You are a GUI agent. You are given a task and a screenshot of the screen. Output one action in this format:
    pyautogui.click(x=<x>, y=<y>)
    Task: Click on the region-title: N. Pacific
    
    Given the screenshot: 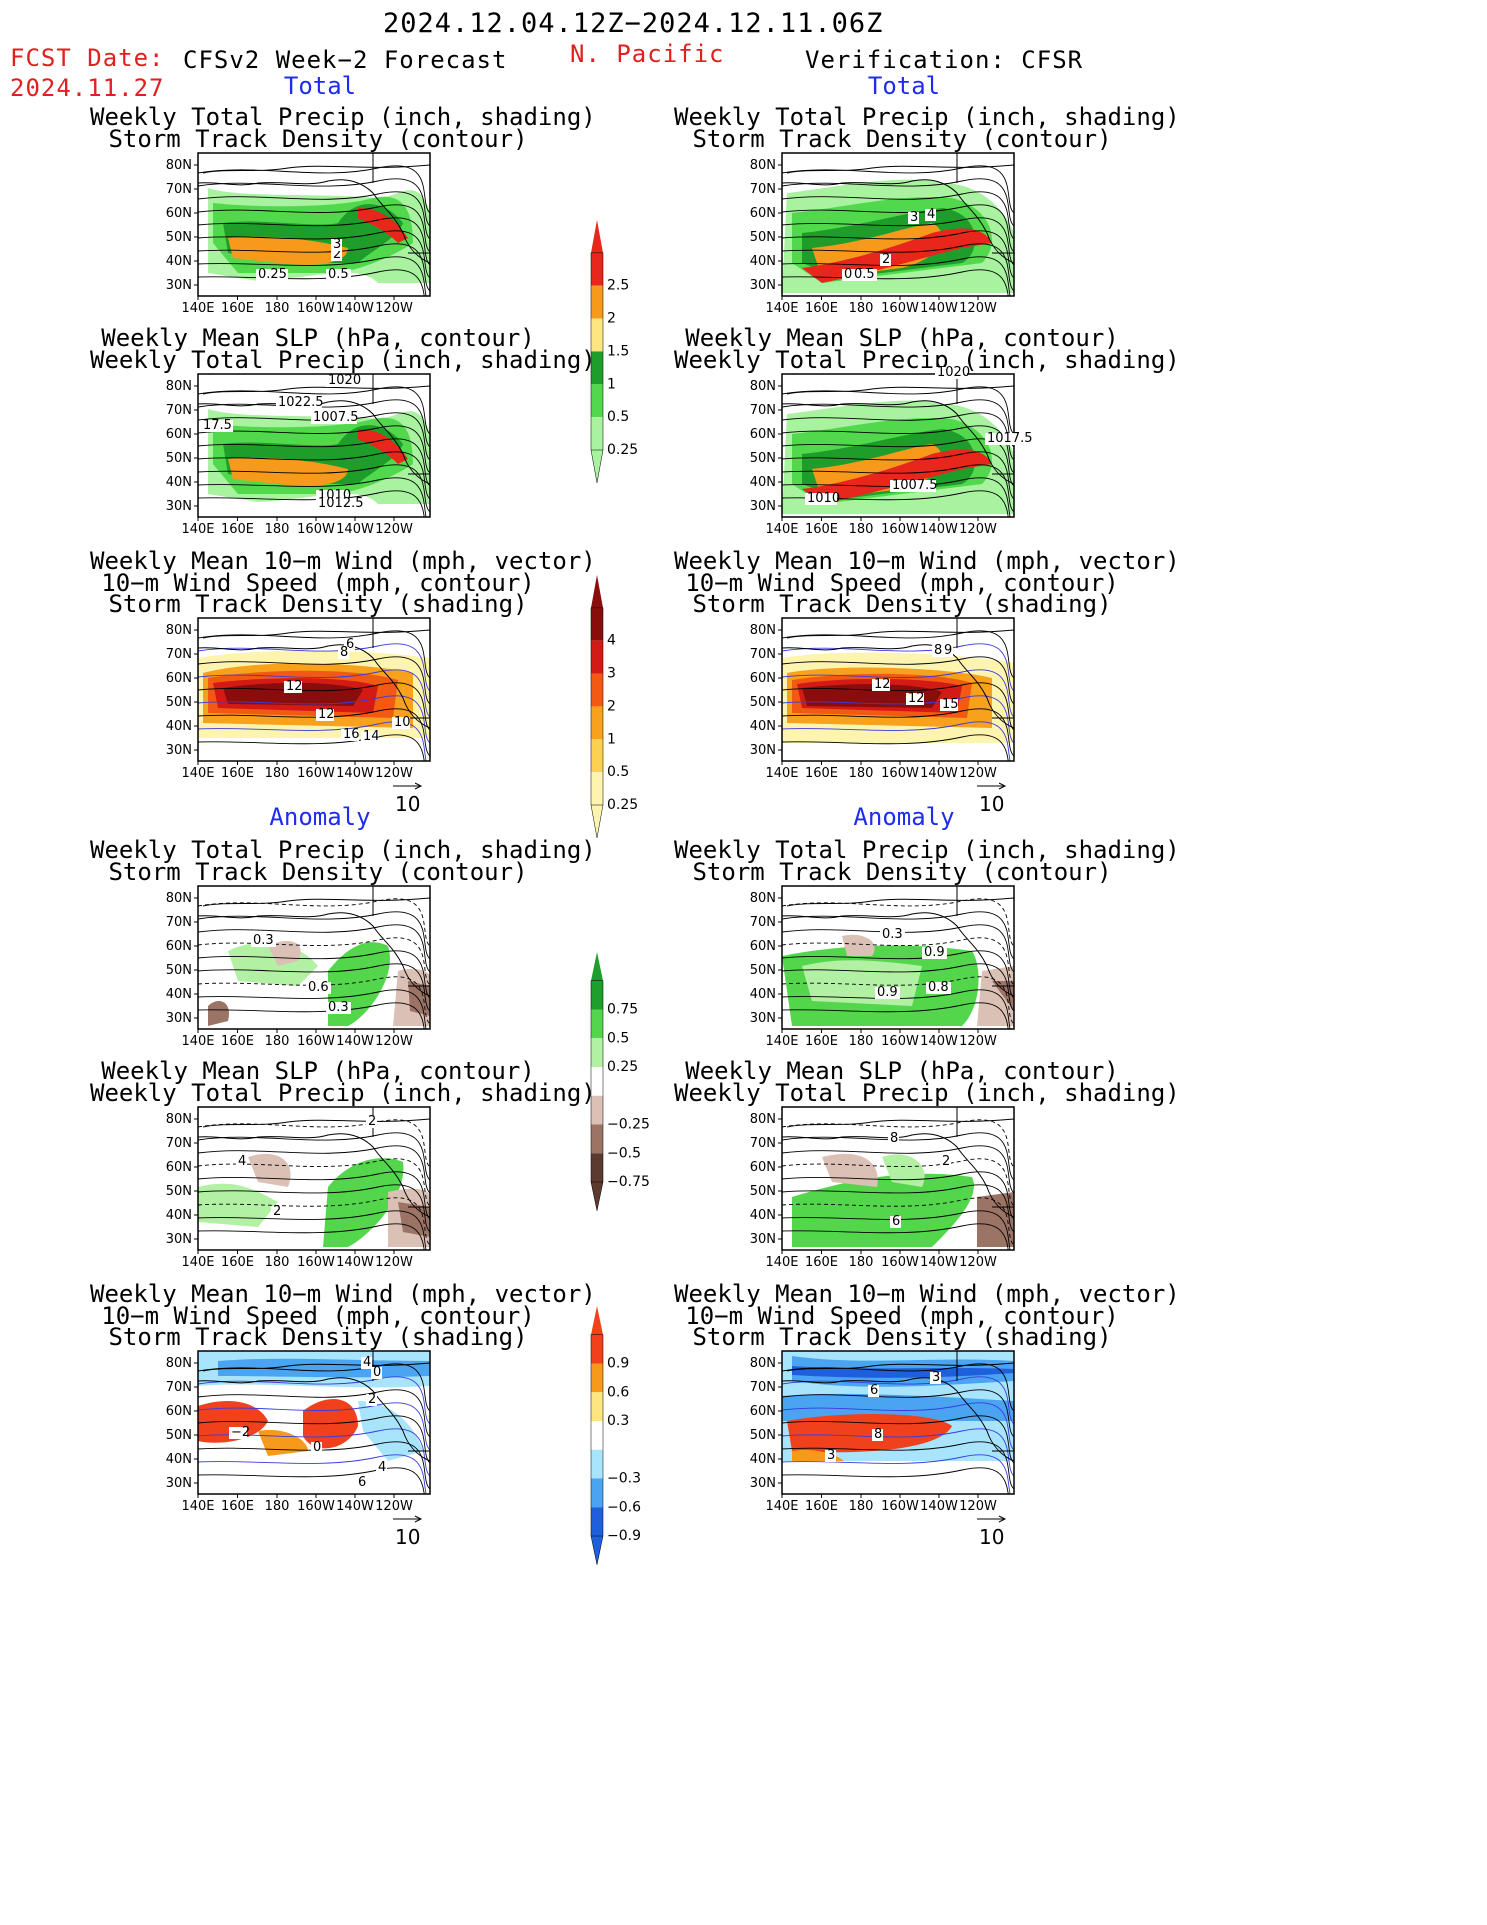 What is the action you would take?
    pyautogui.click(x=647, y=54)
    